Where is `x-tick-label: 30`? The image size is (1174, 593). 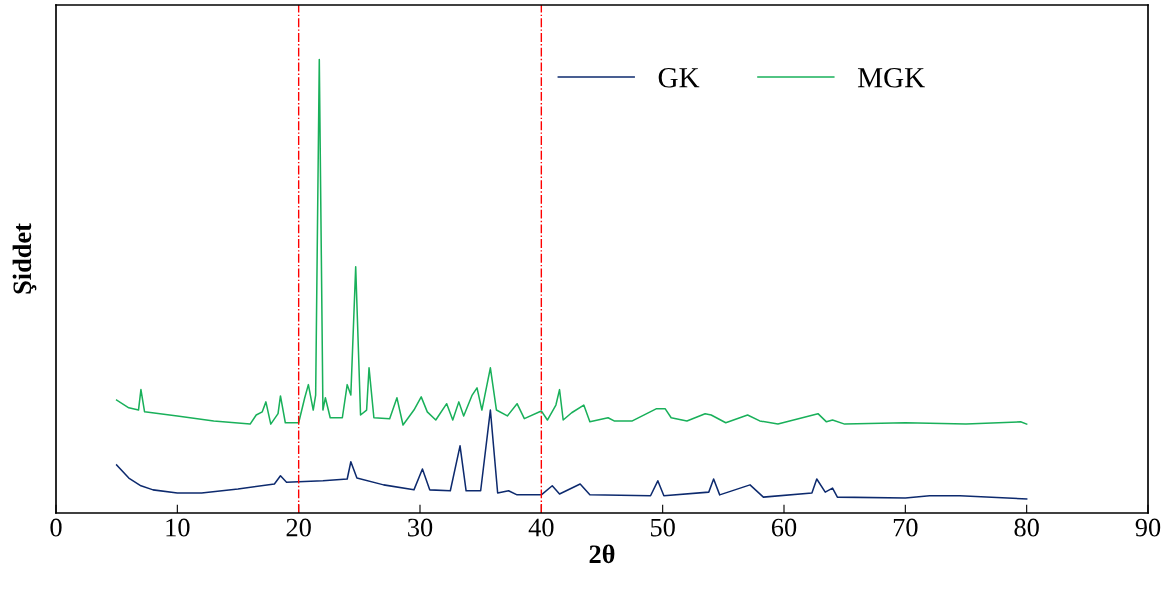 x-tick-label: 30 is located at coordinates (420, 527).